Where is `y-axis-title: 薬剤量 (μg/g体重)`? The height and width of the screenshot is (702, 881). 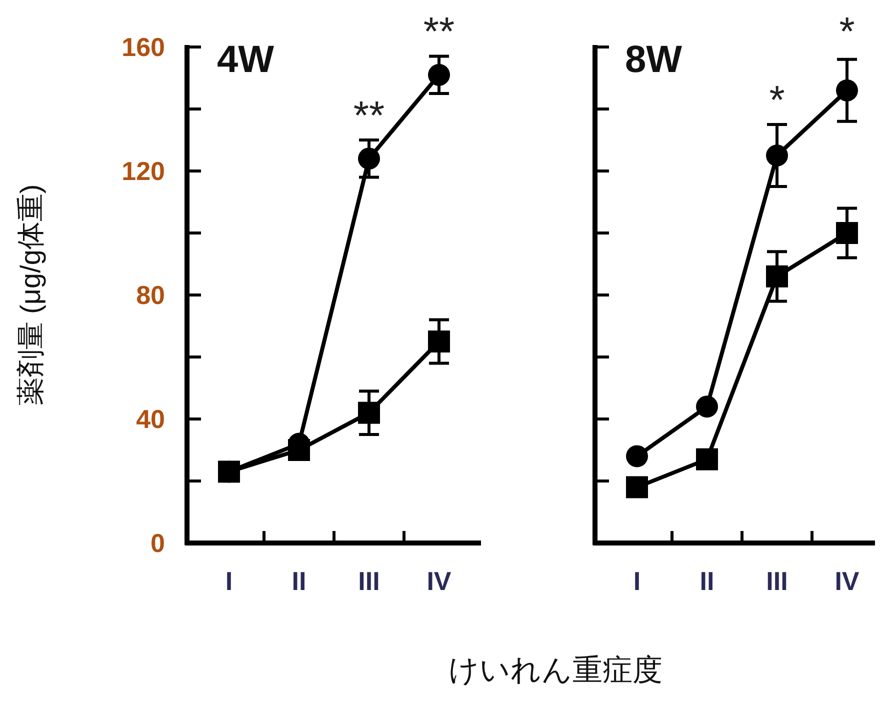
y-axis-title: 薬剤量 (μg/g体重) is located at coordinates (30, 295).